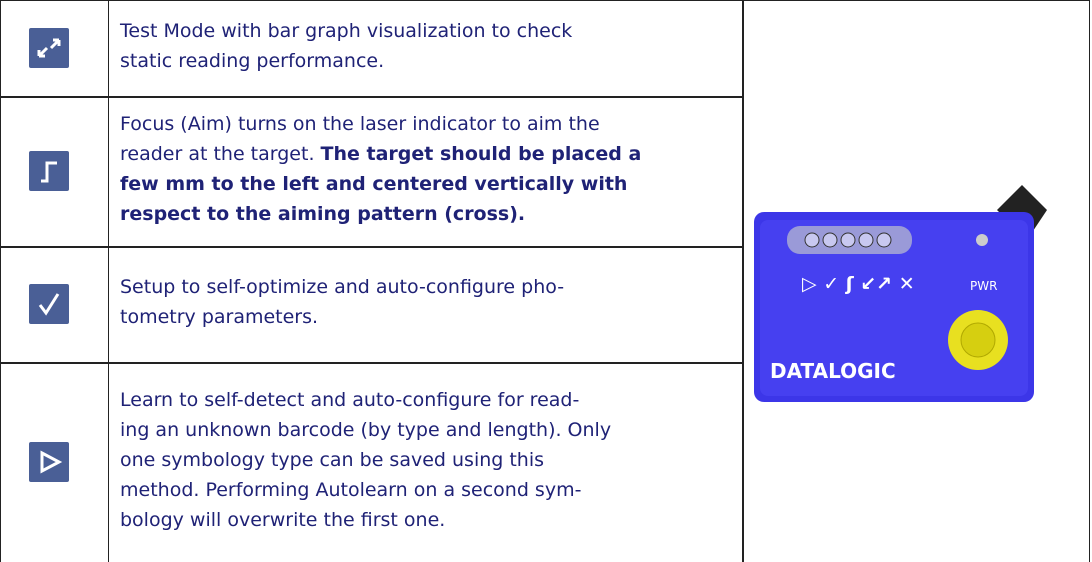 This screenshot has height=562, width=1092. Describe the element at coordinates (833, 371) in the screenshot. I see `brand-label: DATALOGIC` at that location.